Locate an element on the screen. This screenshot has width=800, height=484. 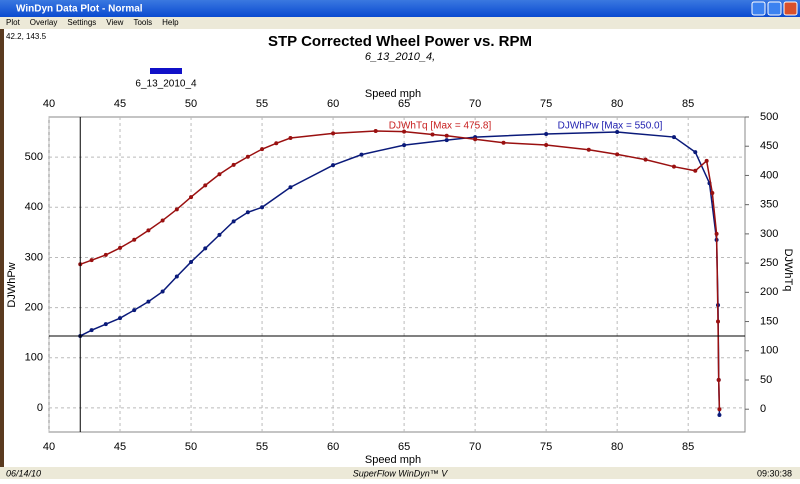
y-tick-label: 500 is located at coordinates (34, 157).